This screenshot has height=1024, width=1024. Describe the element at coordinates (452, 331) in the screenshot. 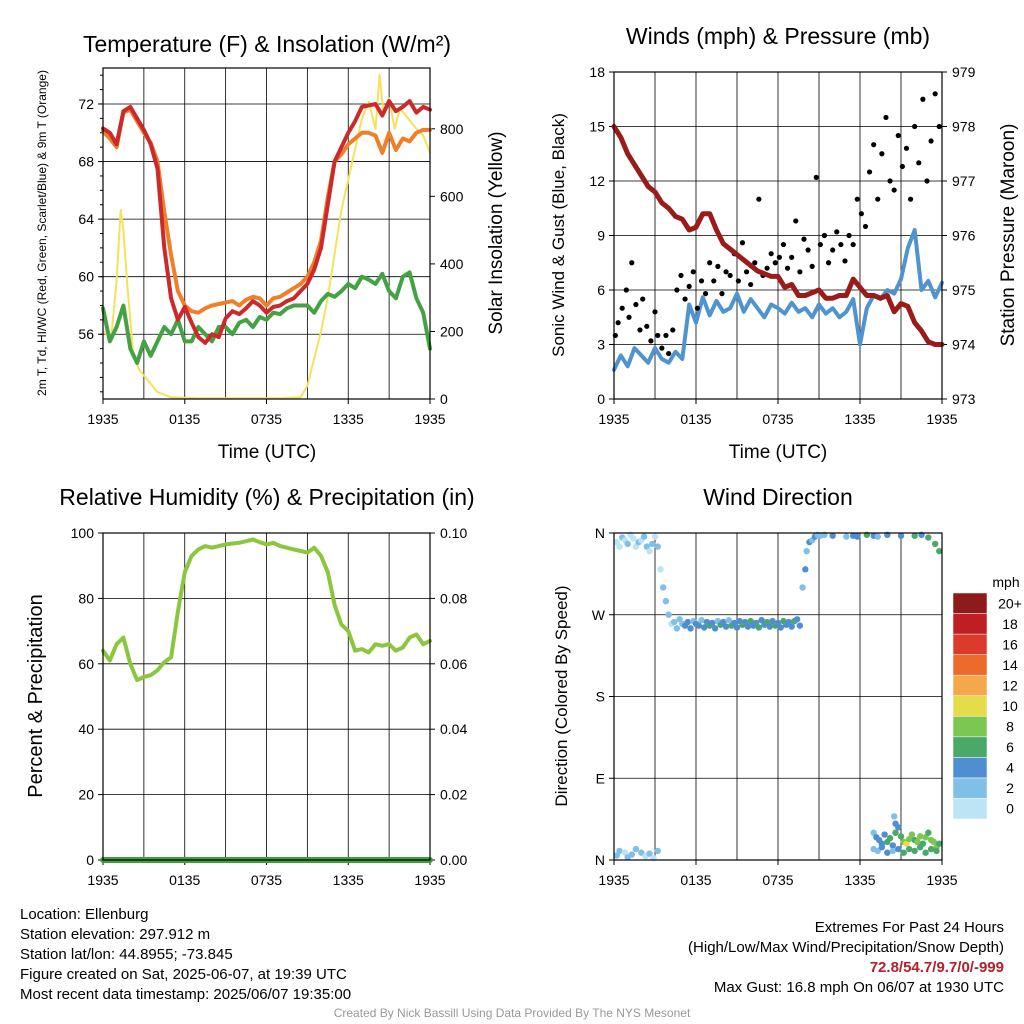

I see `y2-tick-label: 200` at that location.